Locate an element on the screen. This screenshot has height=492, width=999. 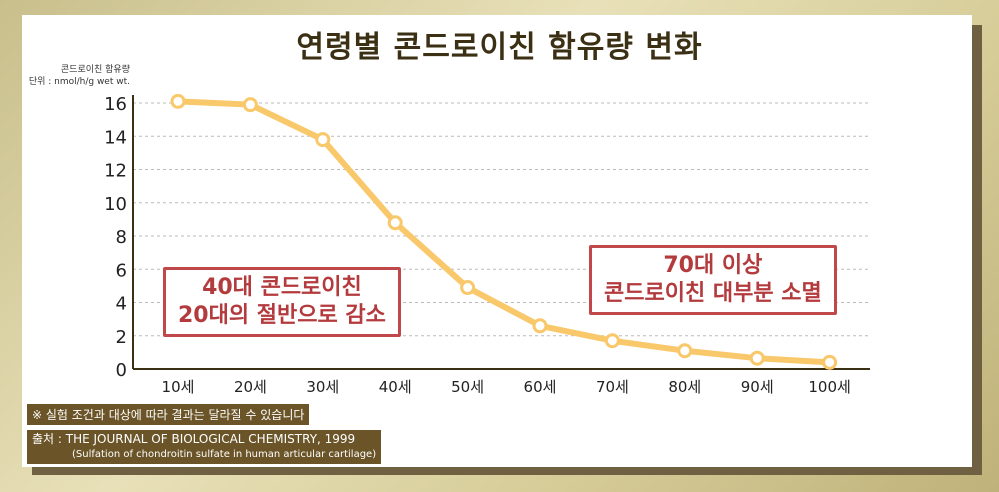
disclaimer-note: ※ 실험 조건과 대상에 따라 결과는 달라질 수 있습니다 is located at coordinates (168, 414).